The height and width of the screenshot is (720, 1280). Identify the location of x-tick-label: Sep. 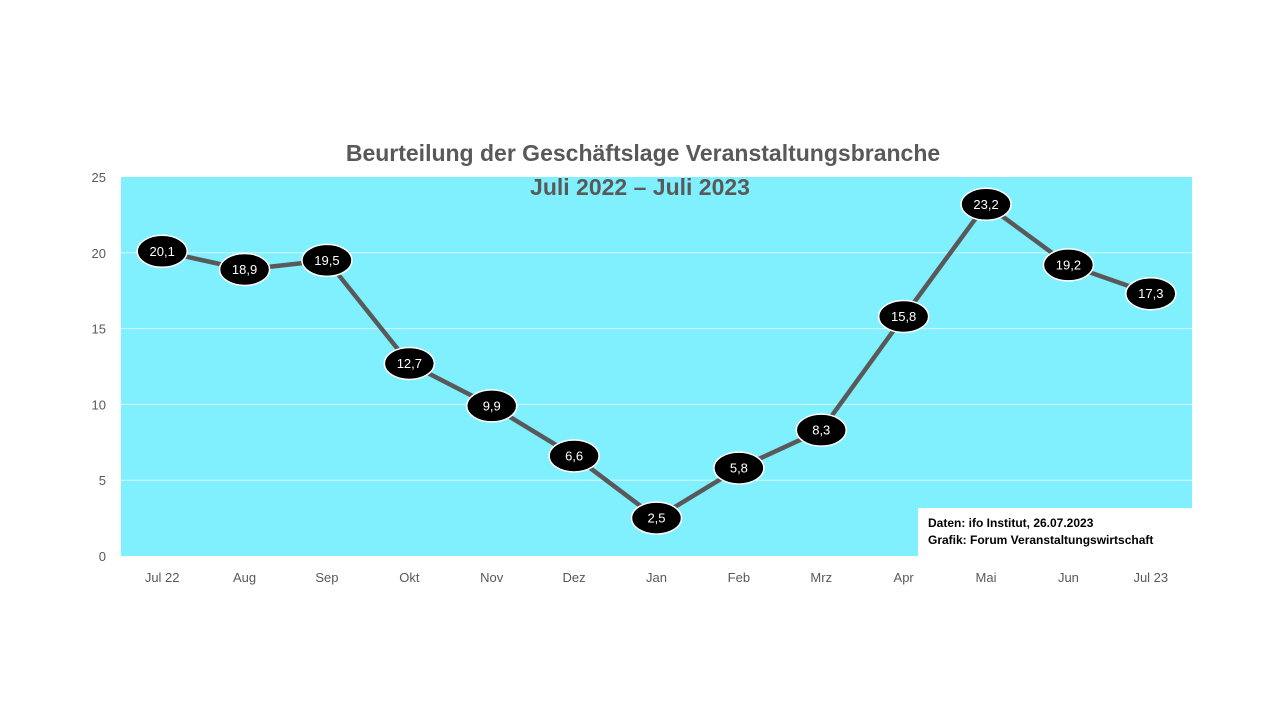
(326, 577).